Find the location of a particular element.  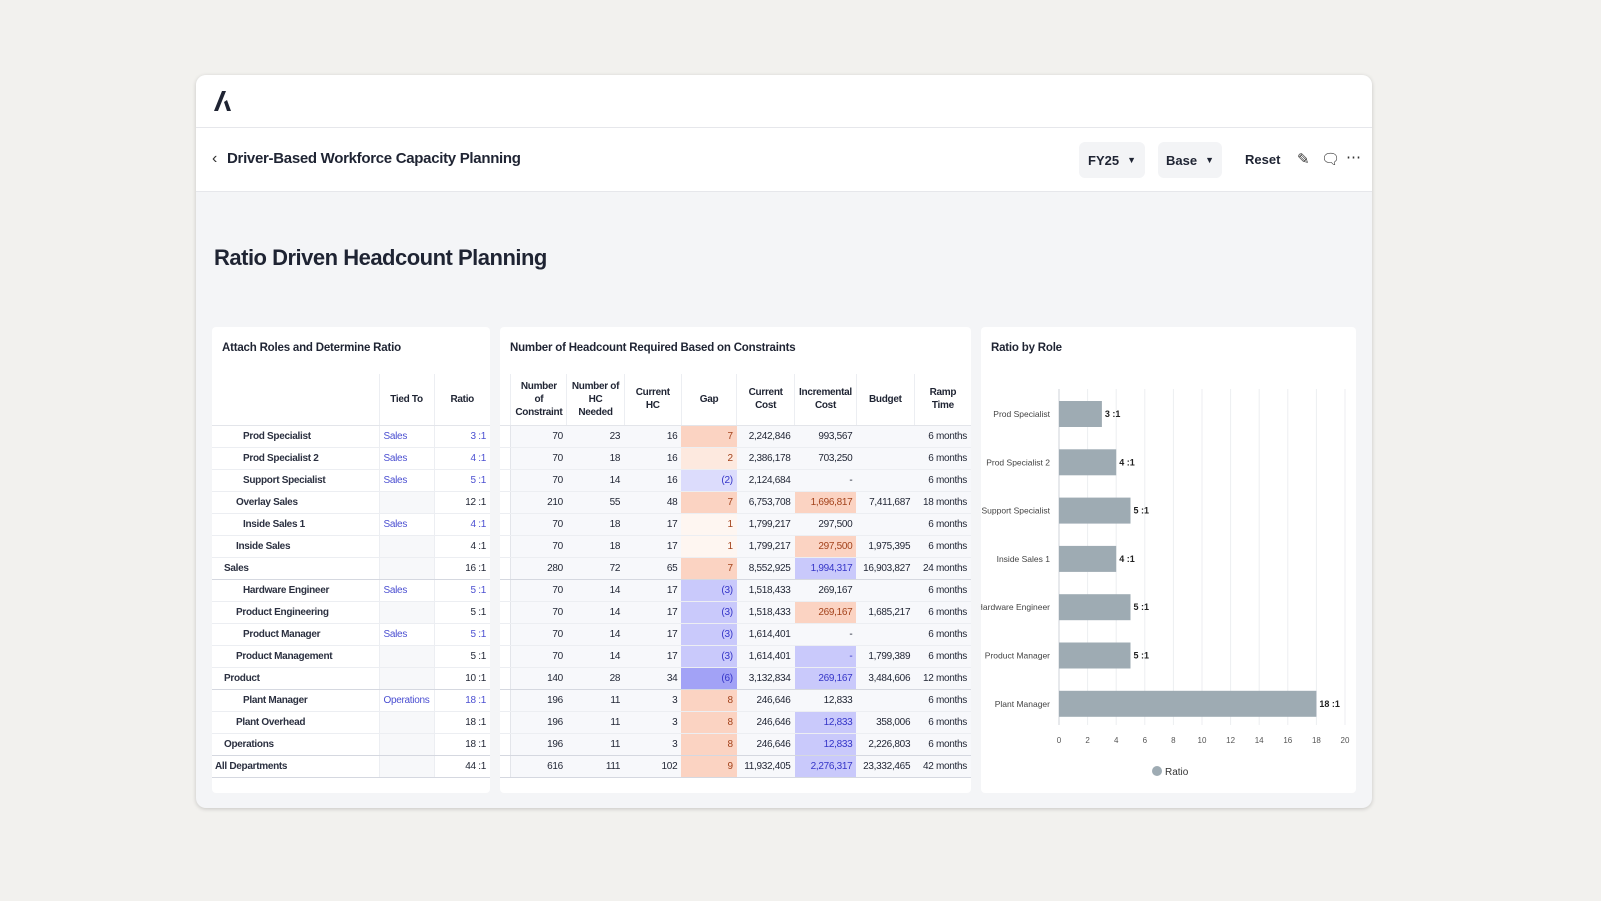

gap-cell: 1 is located at coordinates (709, 546).